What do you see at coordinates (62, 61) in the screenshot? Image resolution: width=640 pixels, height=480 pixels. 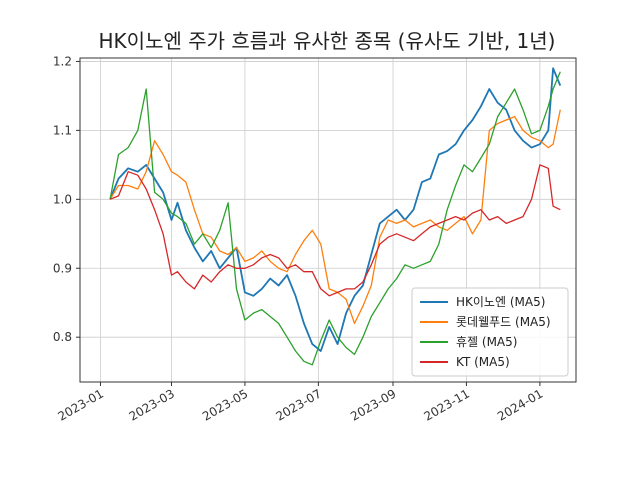 I see `y-tick-label: 1.2` at bounding box center [62, 61].